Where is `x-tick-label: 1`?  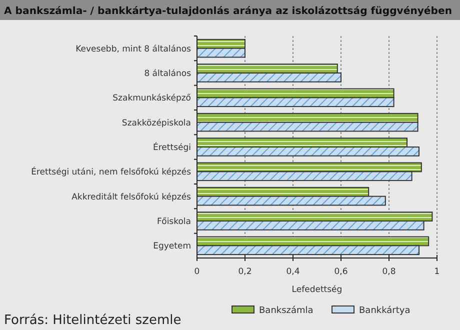
x-tick-label: 1 is located at coordinates (437, 272).